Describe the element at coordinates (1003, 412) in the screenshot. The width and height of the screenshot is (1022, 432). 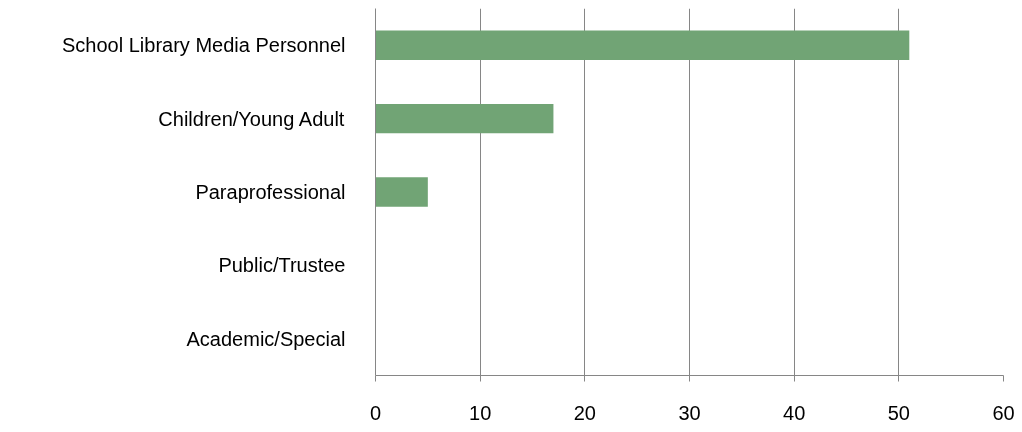
I see `x-tick-label: 60` at that location.